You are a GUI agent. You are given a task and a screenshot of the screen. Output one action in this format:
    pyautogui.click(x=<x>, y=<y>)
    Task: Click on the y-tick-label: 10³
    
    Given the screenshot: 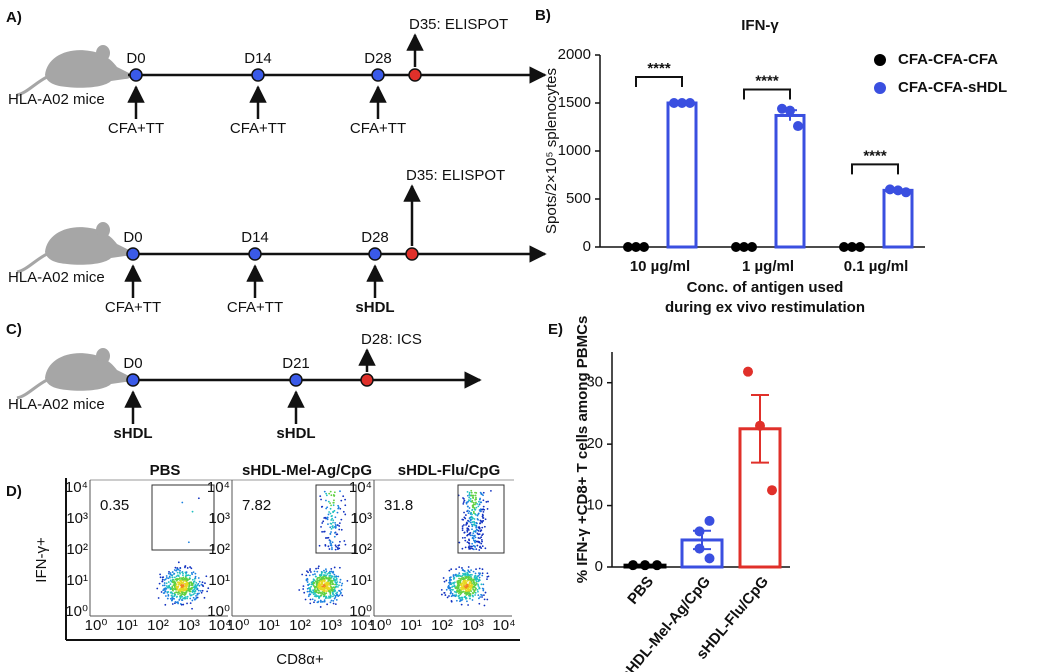 What is the action you would take?
    pyautogui.click(x=77, y=518)
    